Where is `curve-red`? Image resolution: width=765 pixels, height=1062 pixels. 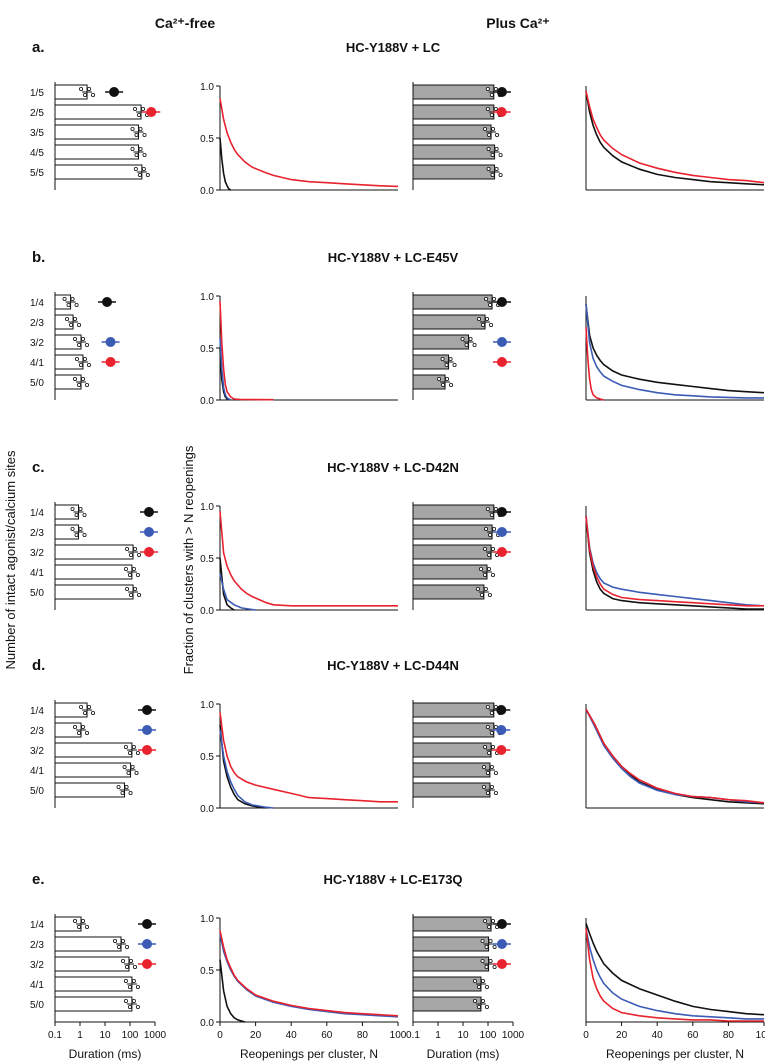
curve-red is located at coordinates (674, 975).